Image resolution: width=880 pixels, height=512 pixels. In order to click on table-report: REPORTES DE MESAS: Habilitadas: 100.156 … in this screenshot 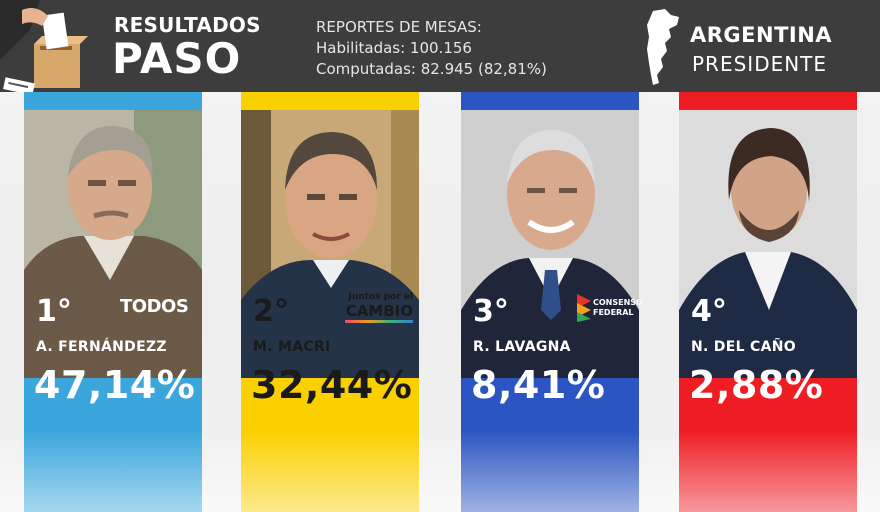, I will do `click(431, 48)`.